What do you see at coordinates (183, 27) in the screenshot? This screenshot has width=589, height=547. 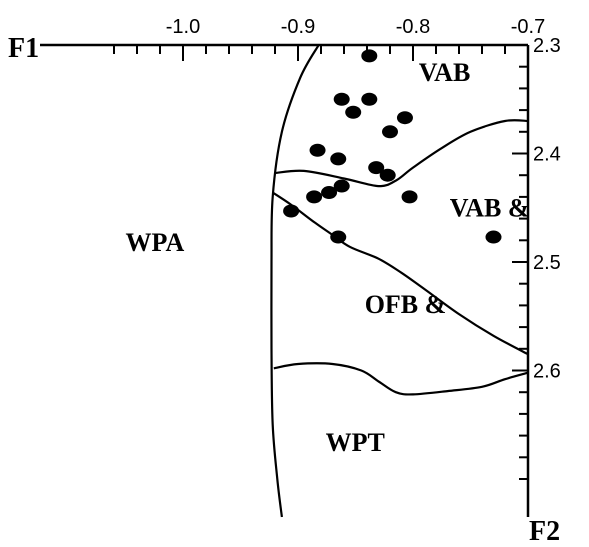 I see `x-tick-label: -1.0` at bounding box center [183, 27].